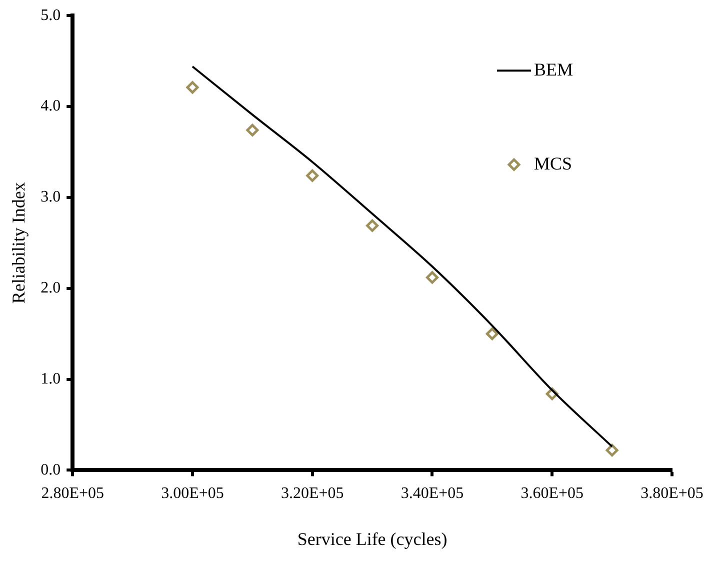 Image resolution: width=727 pixels, height=565 pixels. What do you see at coordinates (553, 163) in the screenshot?
I see `legend-label: MCS` at bounding box center [553, 163].